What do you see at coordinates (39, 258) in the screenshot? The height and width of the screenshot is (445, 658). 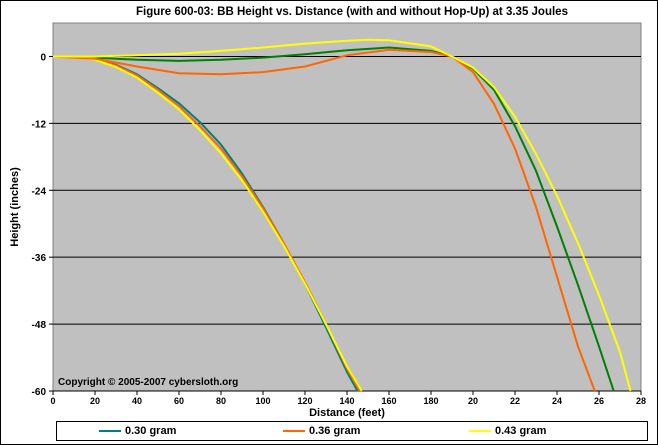 I see `y-tick-label: -36` at bounding box center [39, 258].